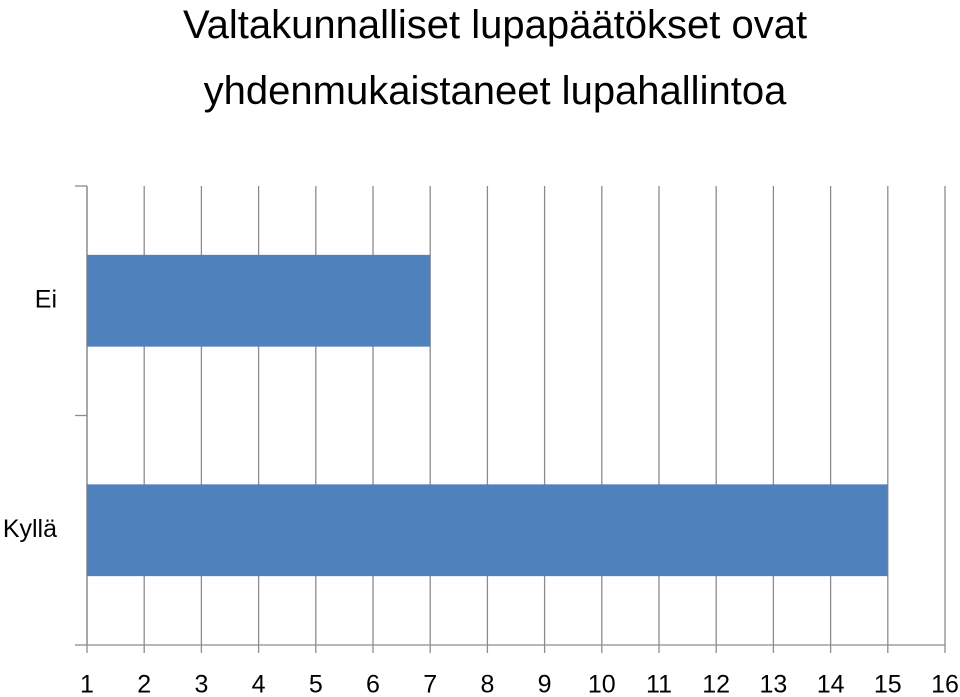 Image resolution: width=960 pixels, height=697 pixels. Describe the element at coordinates (716, 684) in the screenshot. I see `x-tick-label: 12` at that location.